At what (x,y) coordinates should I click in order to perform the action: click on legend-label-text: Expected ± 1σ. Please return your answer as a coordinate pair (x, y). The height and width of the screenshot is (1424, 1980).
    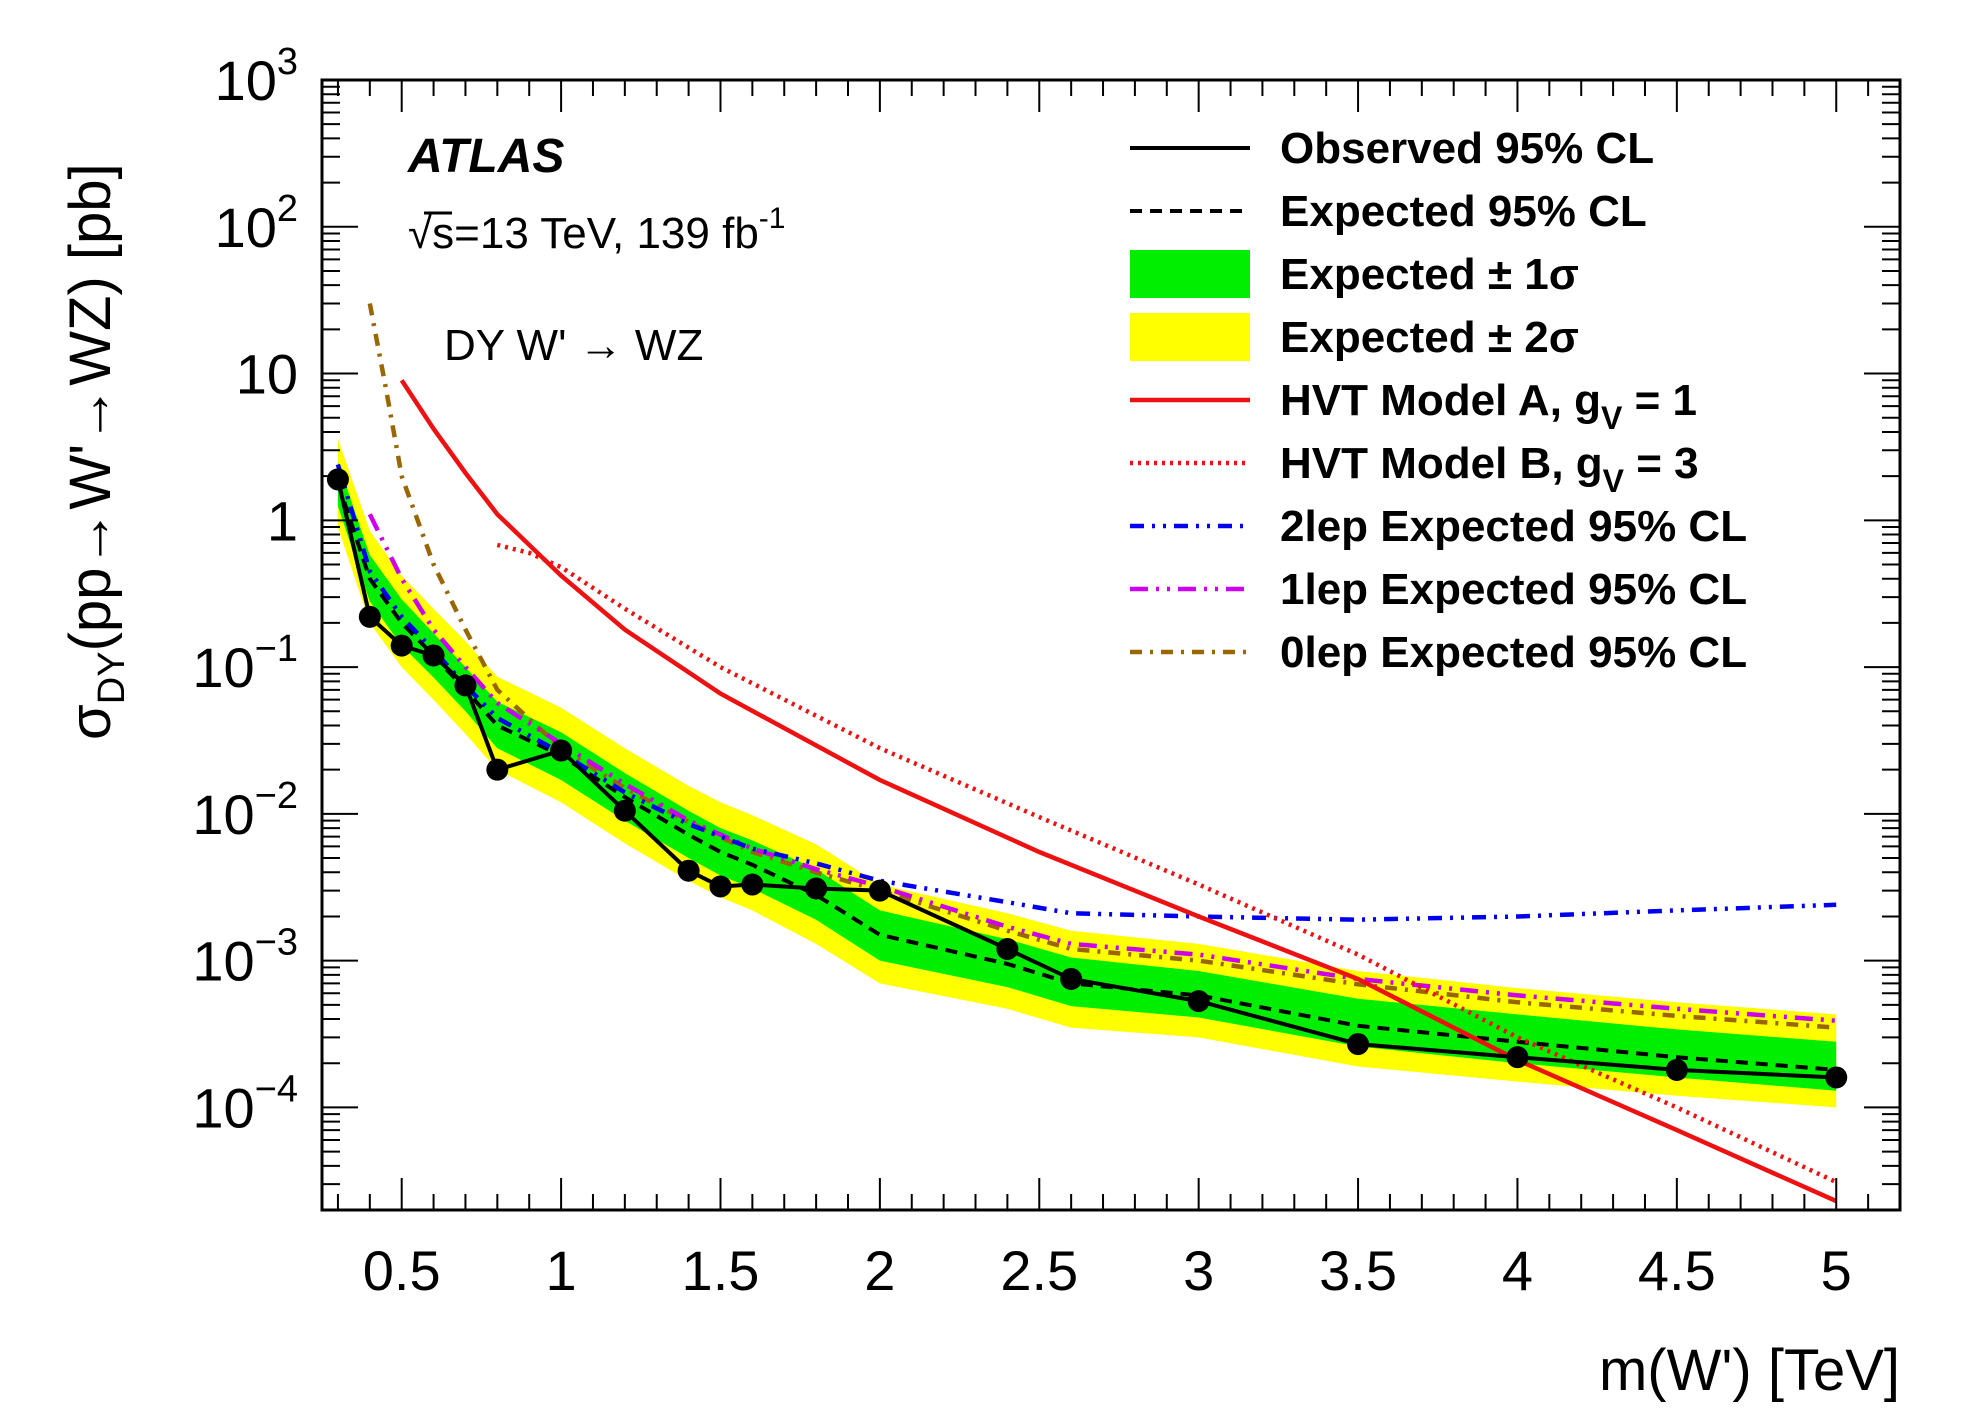
    Looking at the image, I should click on (1429, 274).